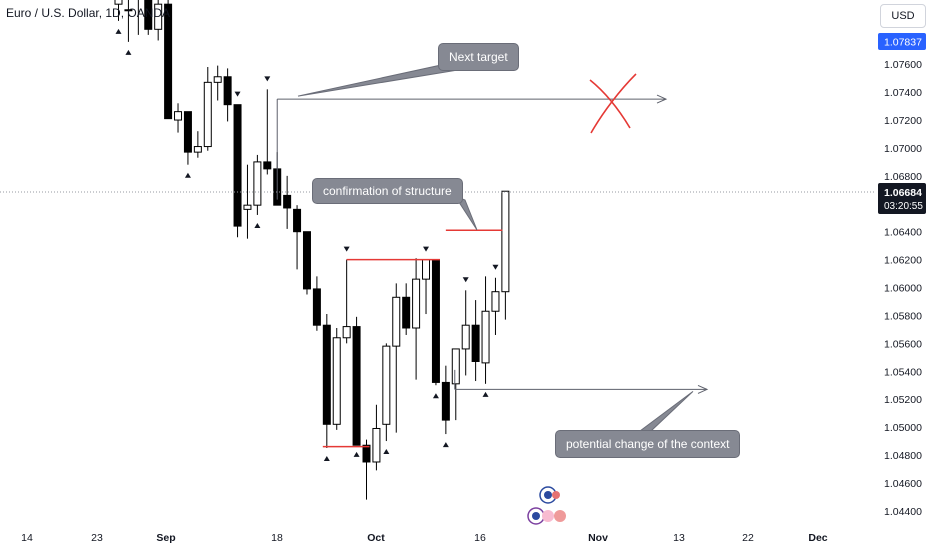 This screenshot has width=932, height=550. What do you see at coordinates (903, 233) in the screenshot?
I see `y-tick-label: 1.06400` at bounding box center [903, 233].